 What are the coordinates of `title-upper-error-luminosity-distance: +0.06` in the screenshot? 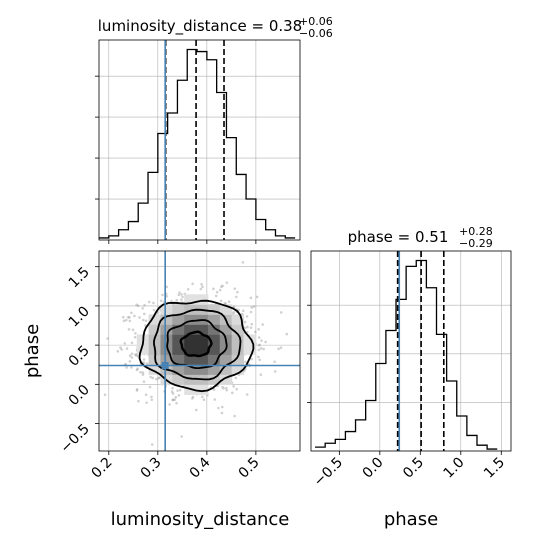 It's located at (316, 21).